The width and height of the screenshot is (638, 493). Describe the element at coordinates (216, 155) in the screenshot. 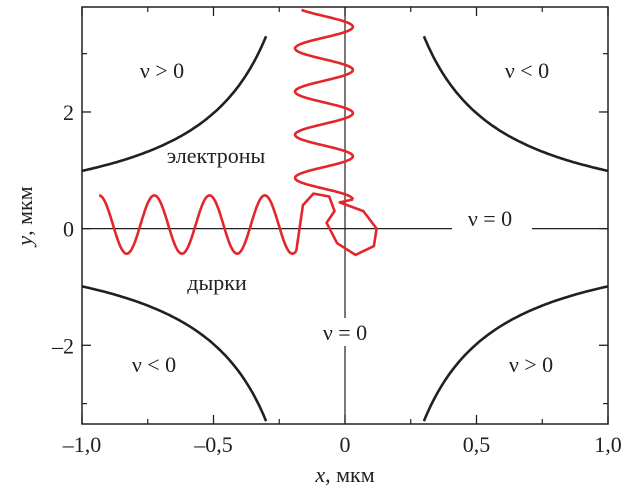

I see `label-electrons: электроны` at that location.